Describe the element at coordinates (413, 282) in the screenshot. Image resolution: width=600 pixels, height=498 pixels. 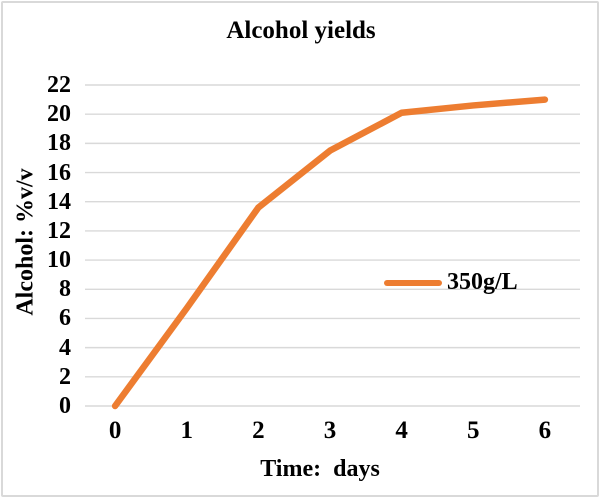
I see `legend-line-swatch` at that location.